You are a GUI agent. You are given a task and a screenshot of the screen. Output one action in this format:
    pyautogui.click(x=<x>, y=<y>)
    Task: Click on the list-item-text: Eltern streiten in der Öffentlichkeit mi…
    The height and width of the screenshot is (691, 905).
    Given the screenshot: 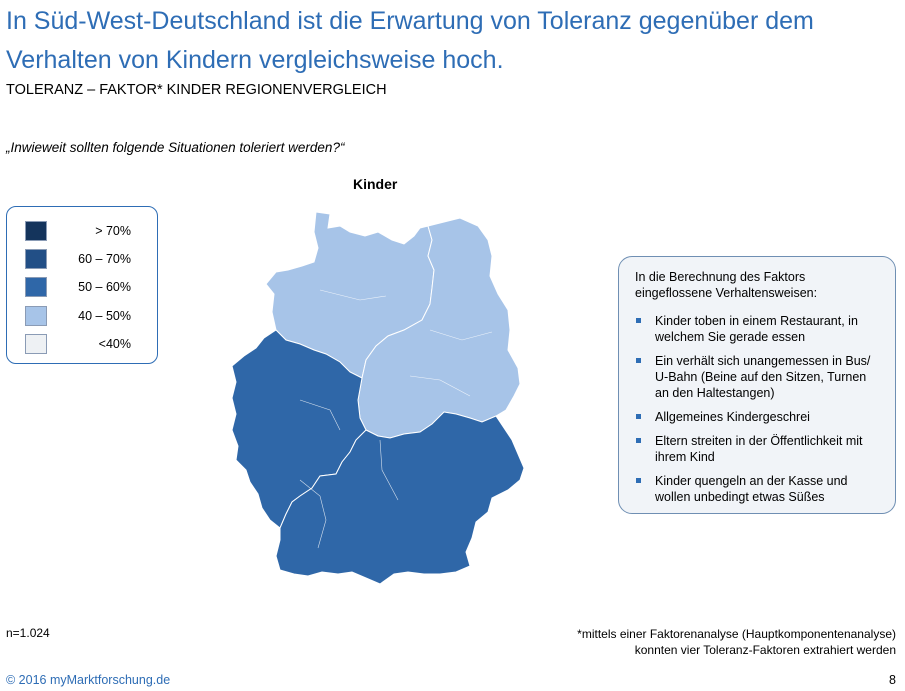 What is the action you would take?
    pyautogui.click(x=759, y=449)
    